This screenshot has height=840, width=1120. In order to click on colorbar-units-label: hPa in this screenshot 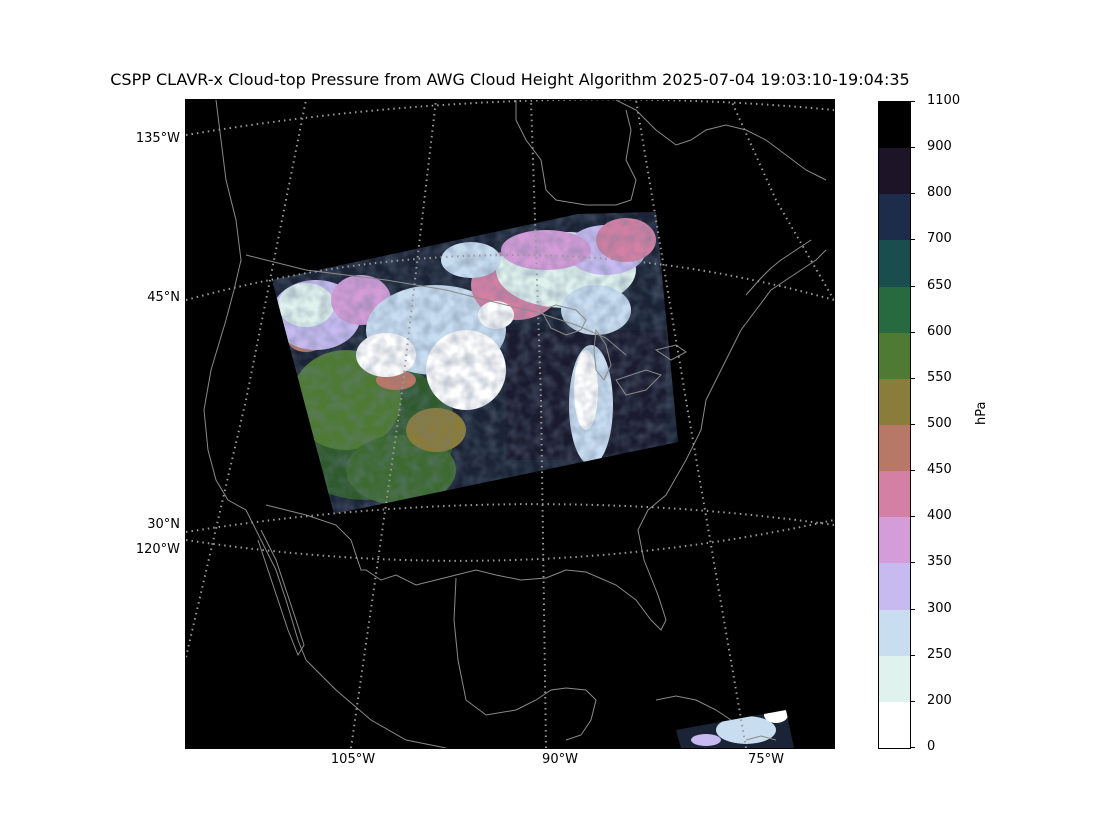, I will do `click(981, 413)`.